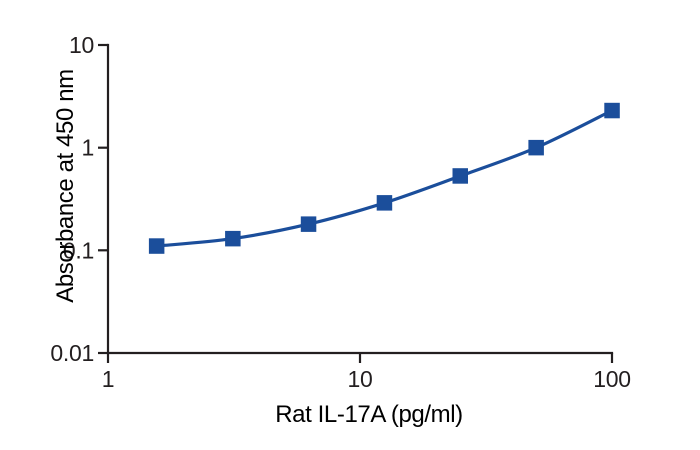 The width and height of the screenshot is (700, 450). What do you see at coordinates (108, 379) in the screenshot?
I see `x-tick-label: 1` at bounding box center [108, 379].